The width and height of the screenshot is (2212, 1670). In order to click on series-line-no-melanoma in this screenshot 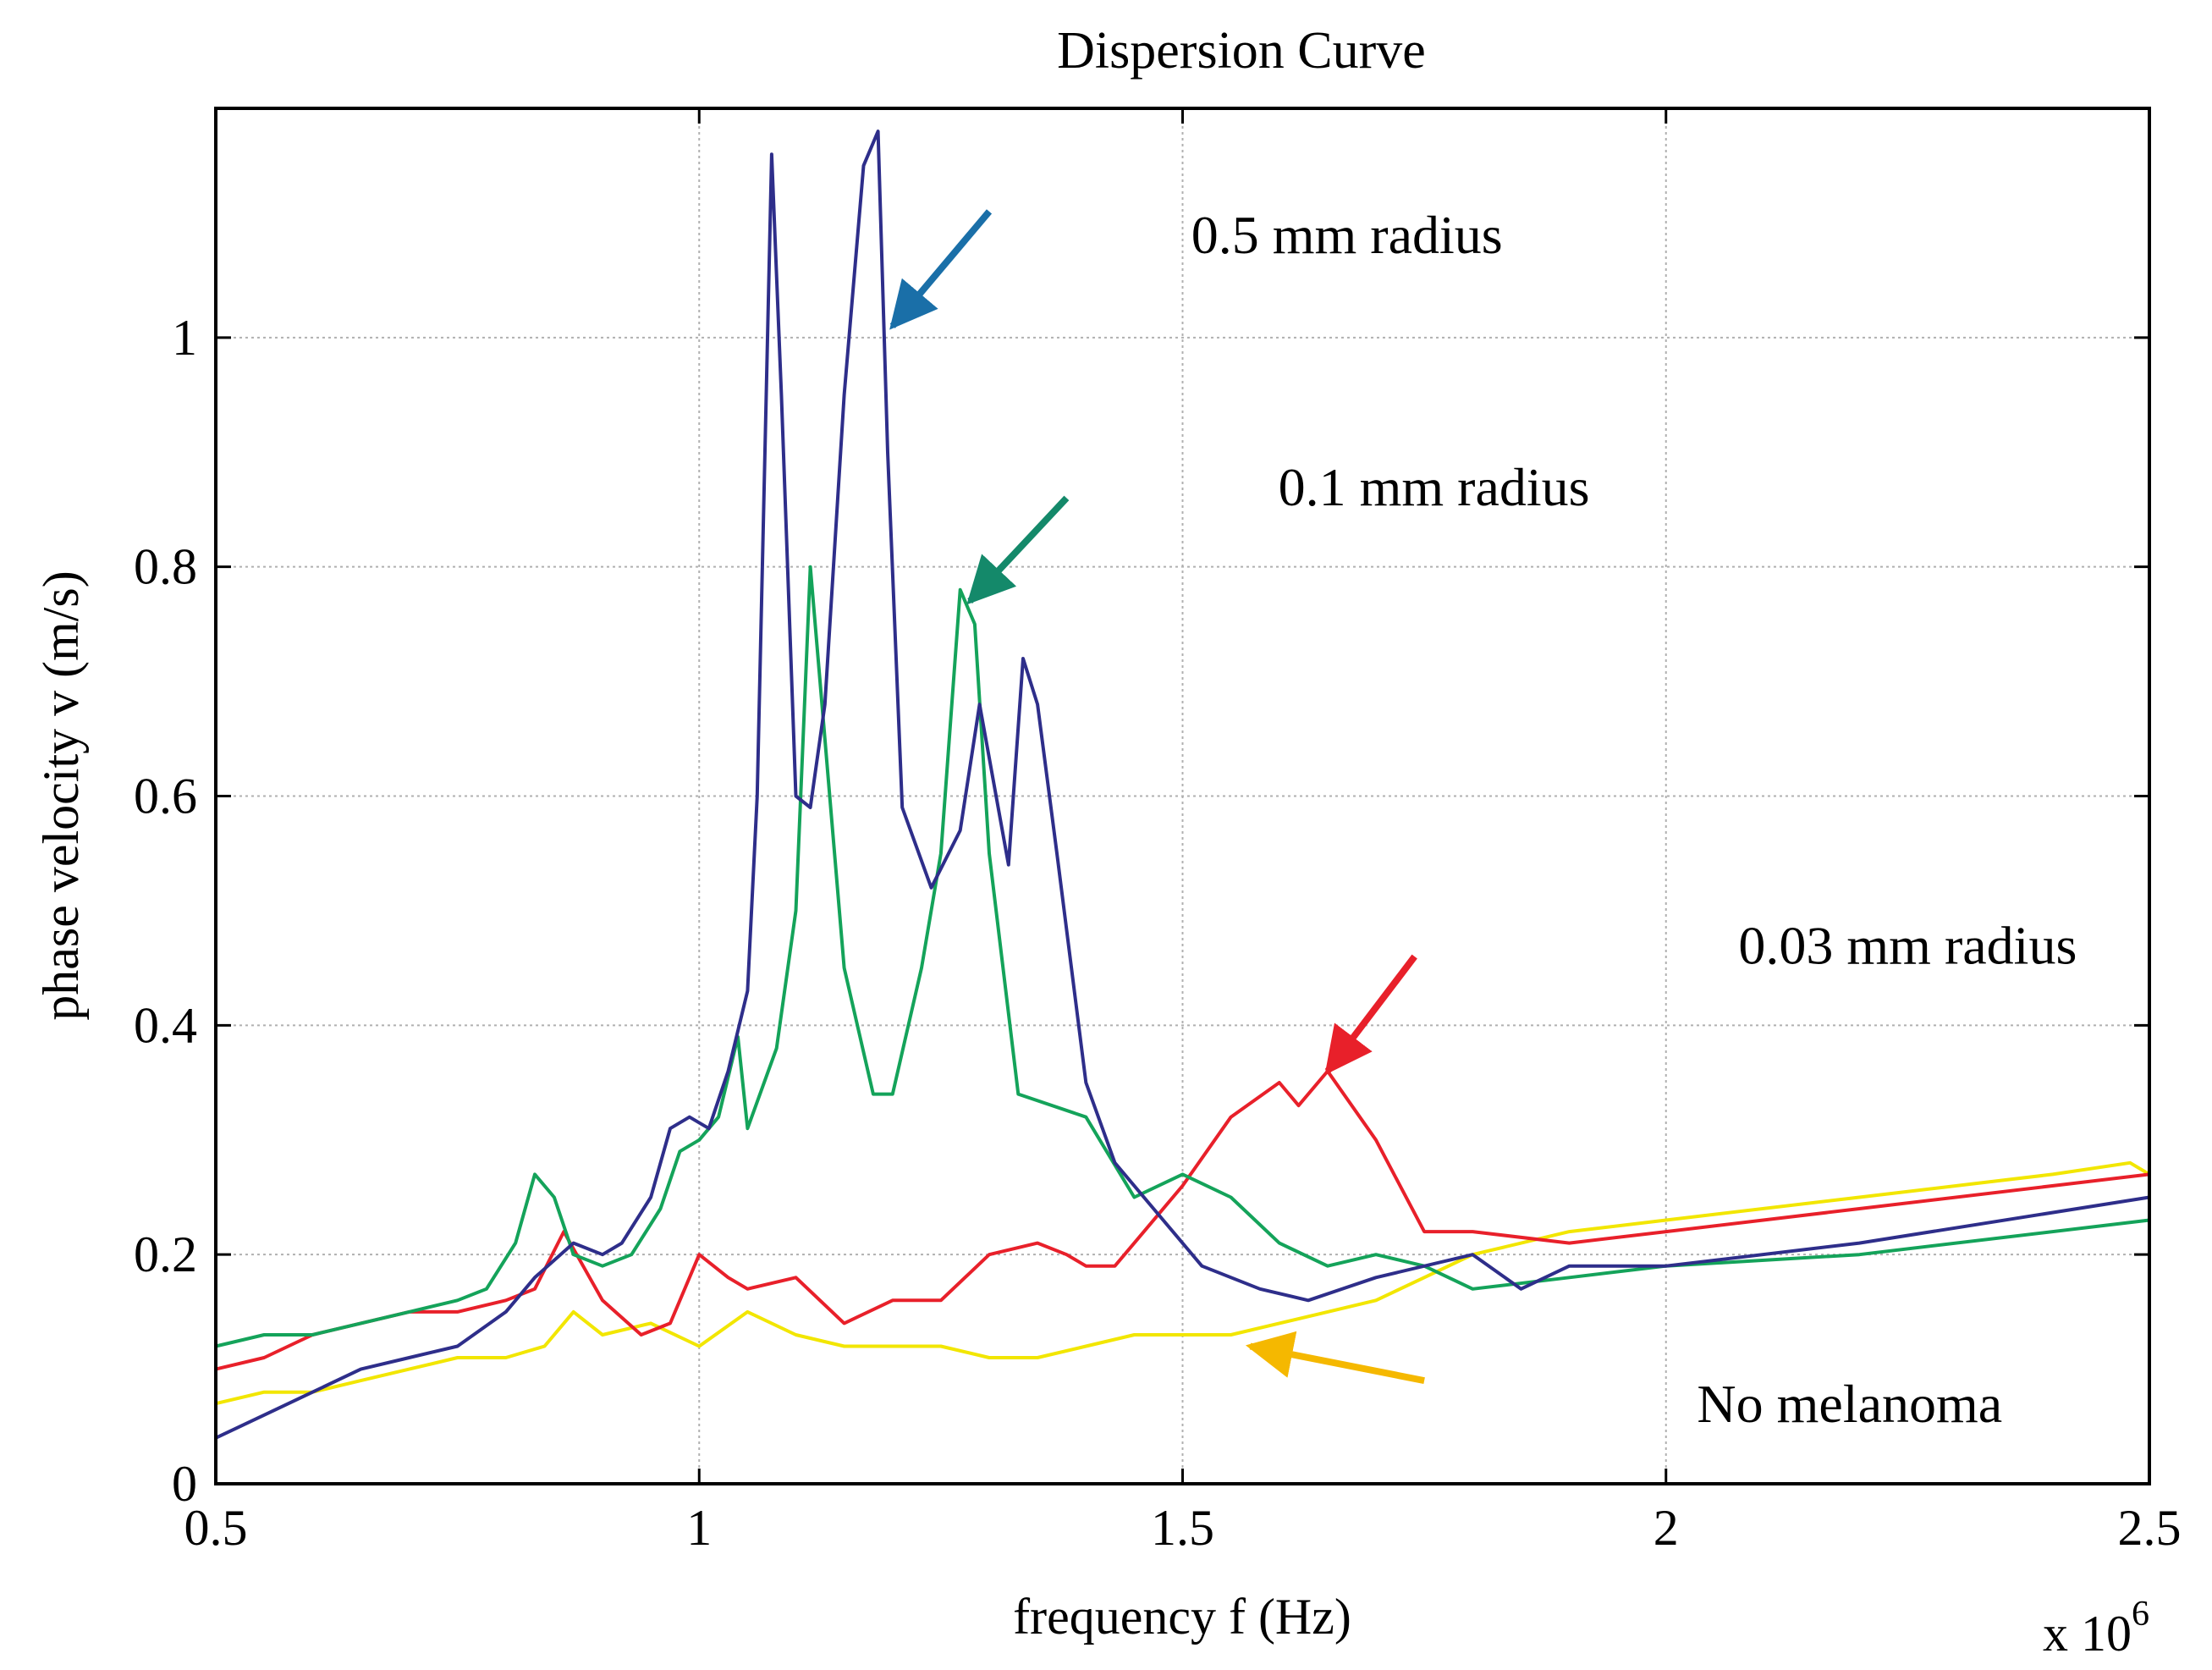, I will do `click(1183, 1283)`.